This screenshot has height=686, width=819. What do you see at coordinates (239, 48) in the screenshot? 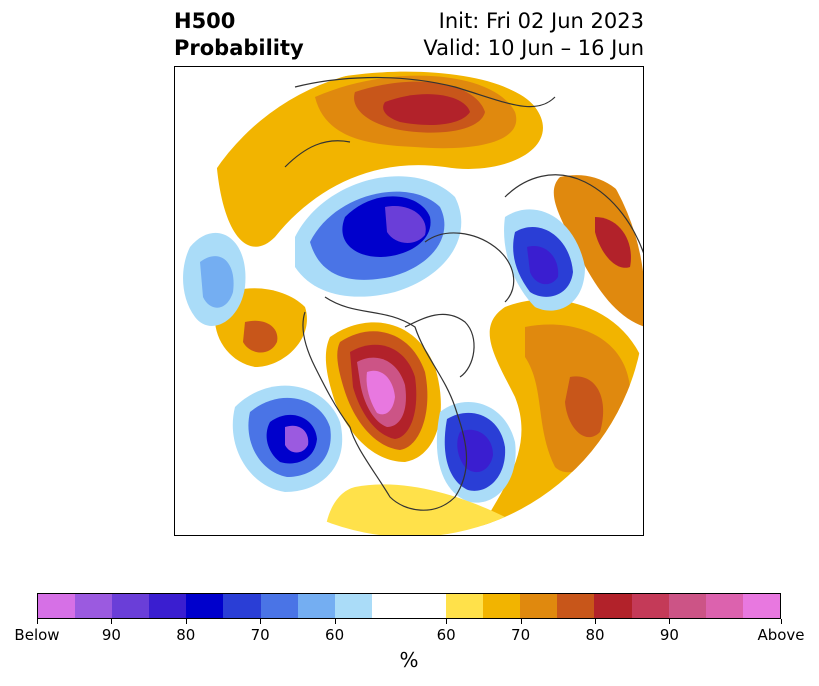
I see `title-variable: Probability` at bounding box center [239, 48].